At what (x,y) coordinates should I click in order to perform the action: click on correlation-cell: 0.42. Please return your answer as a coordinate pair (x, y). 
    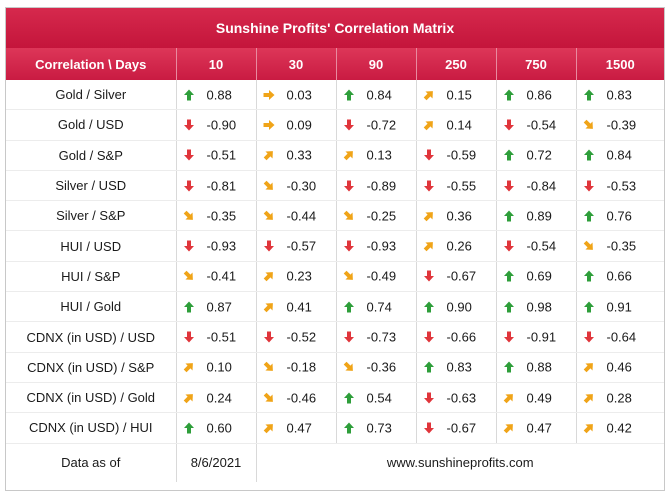
    Looking at the image, I should click on (620, 428).